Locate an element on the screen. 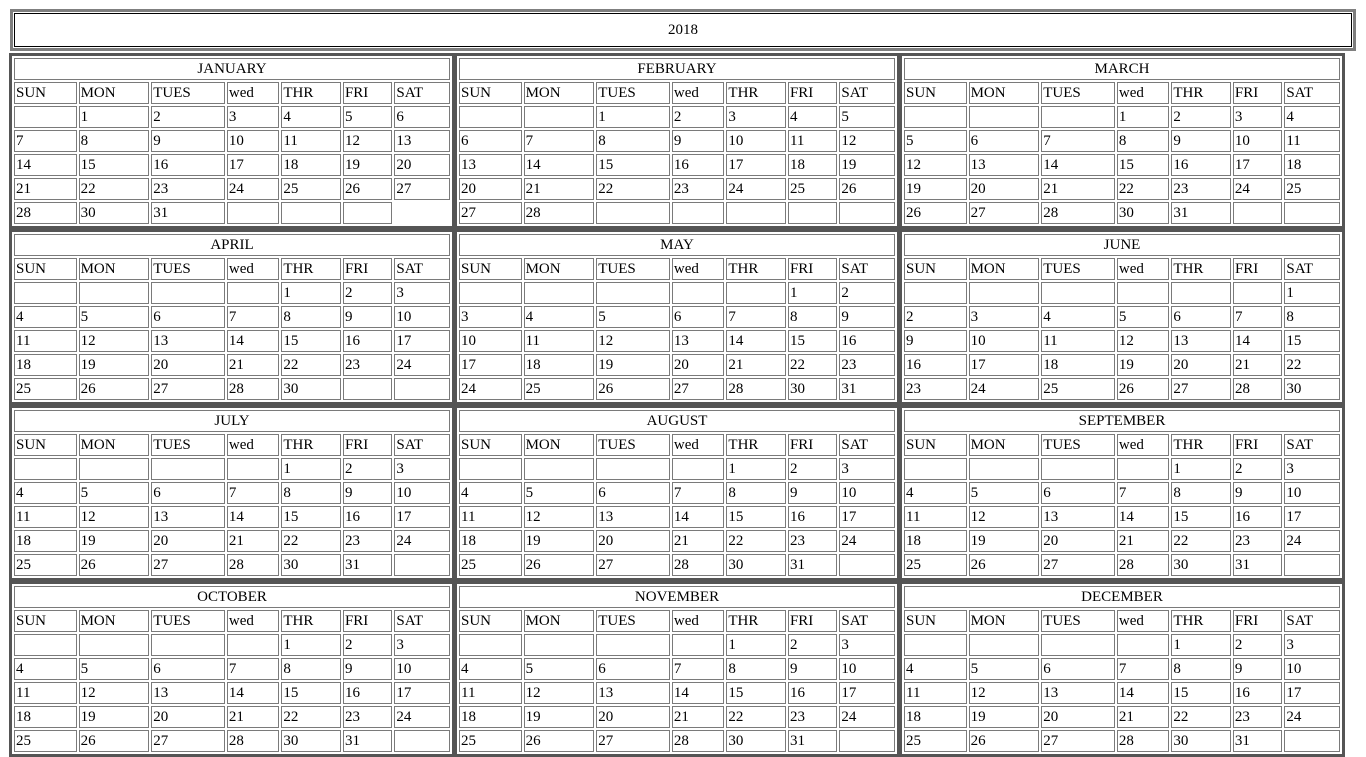  day-cell: 26 is located at coordinates (935, 213).